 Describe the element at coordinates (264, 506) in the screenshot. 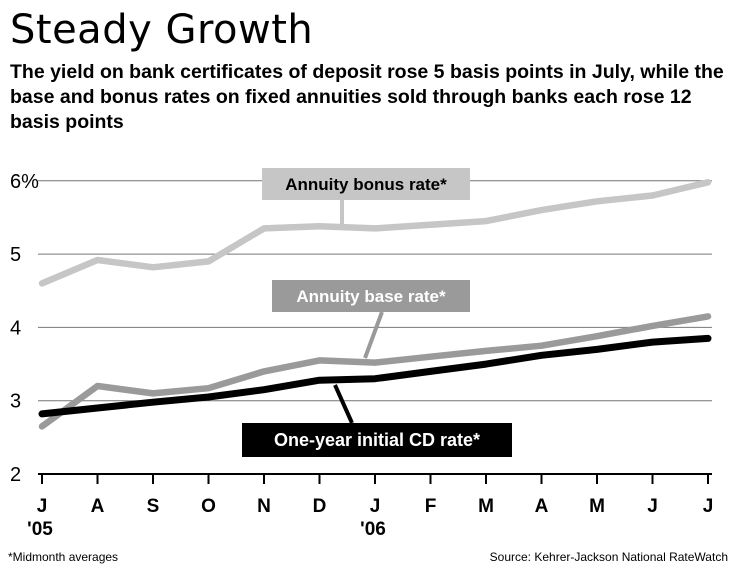

I see `x-tick-label: N` at that location.